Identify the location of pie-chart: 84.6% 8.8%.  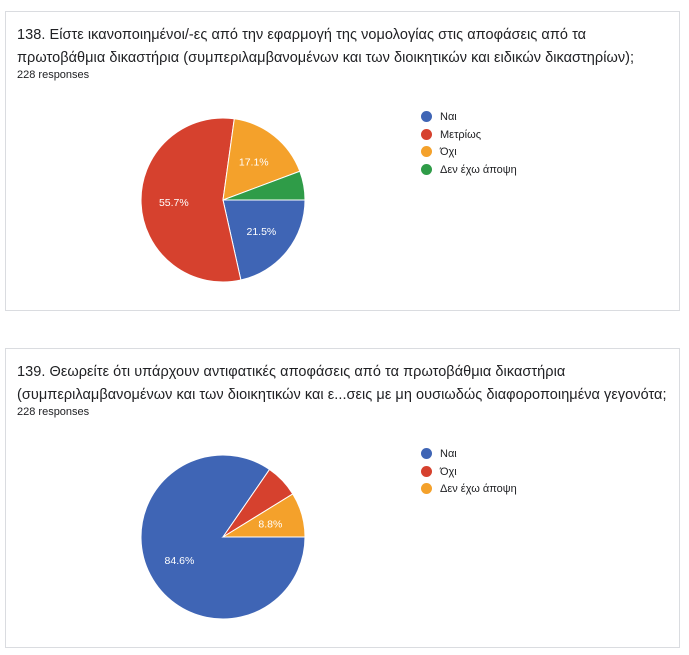
(223, 537).